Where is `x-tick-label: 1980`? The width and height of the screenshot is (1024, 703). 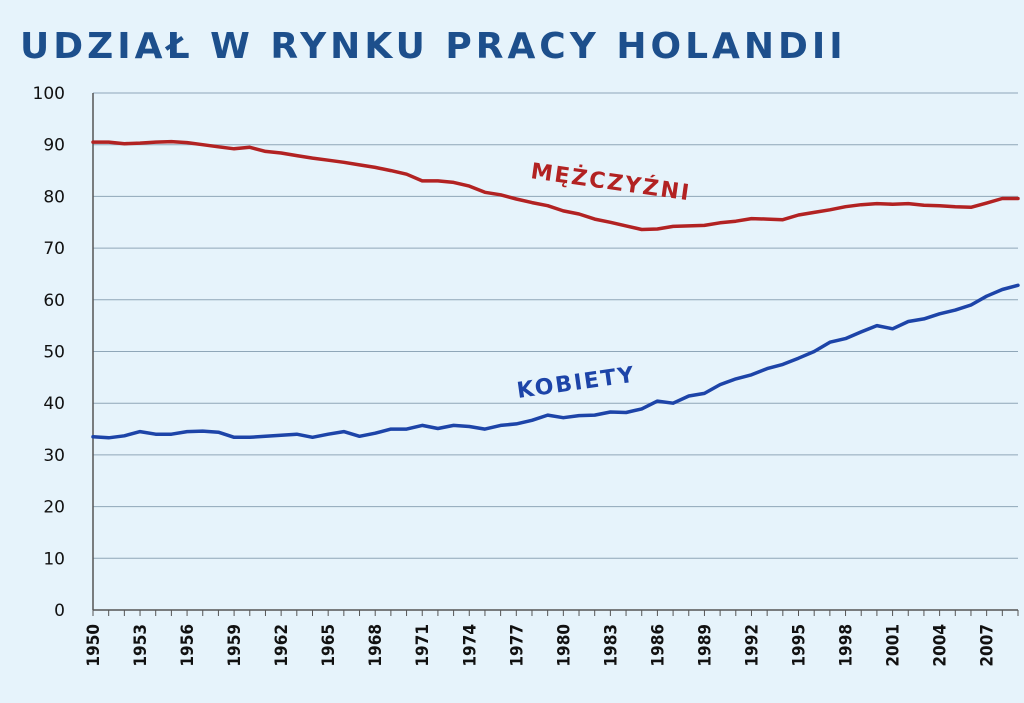
x-tick-label: 1980 is located at coordinates (564, 645).